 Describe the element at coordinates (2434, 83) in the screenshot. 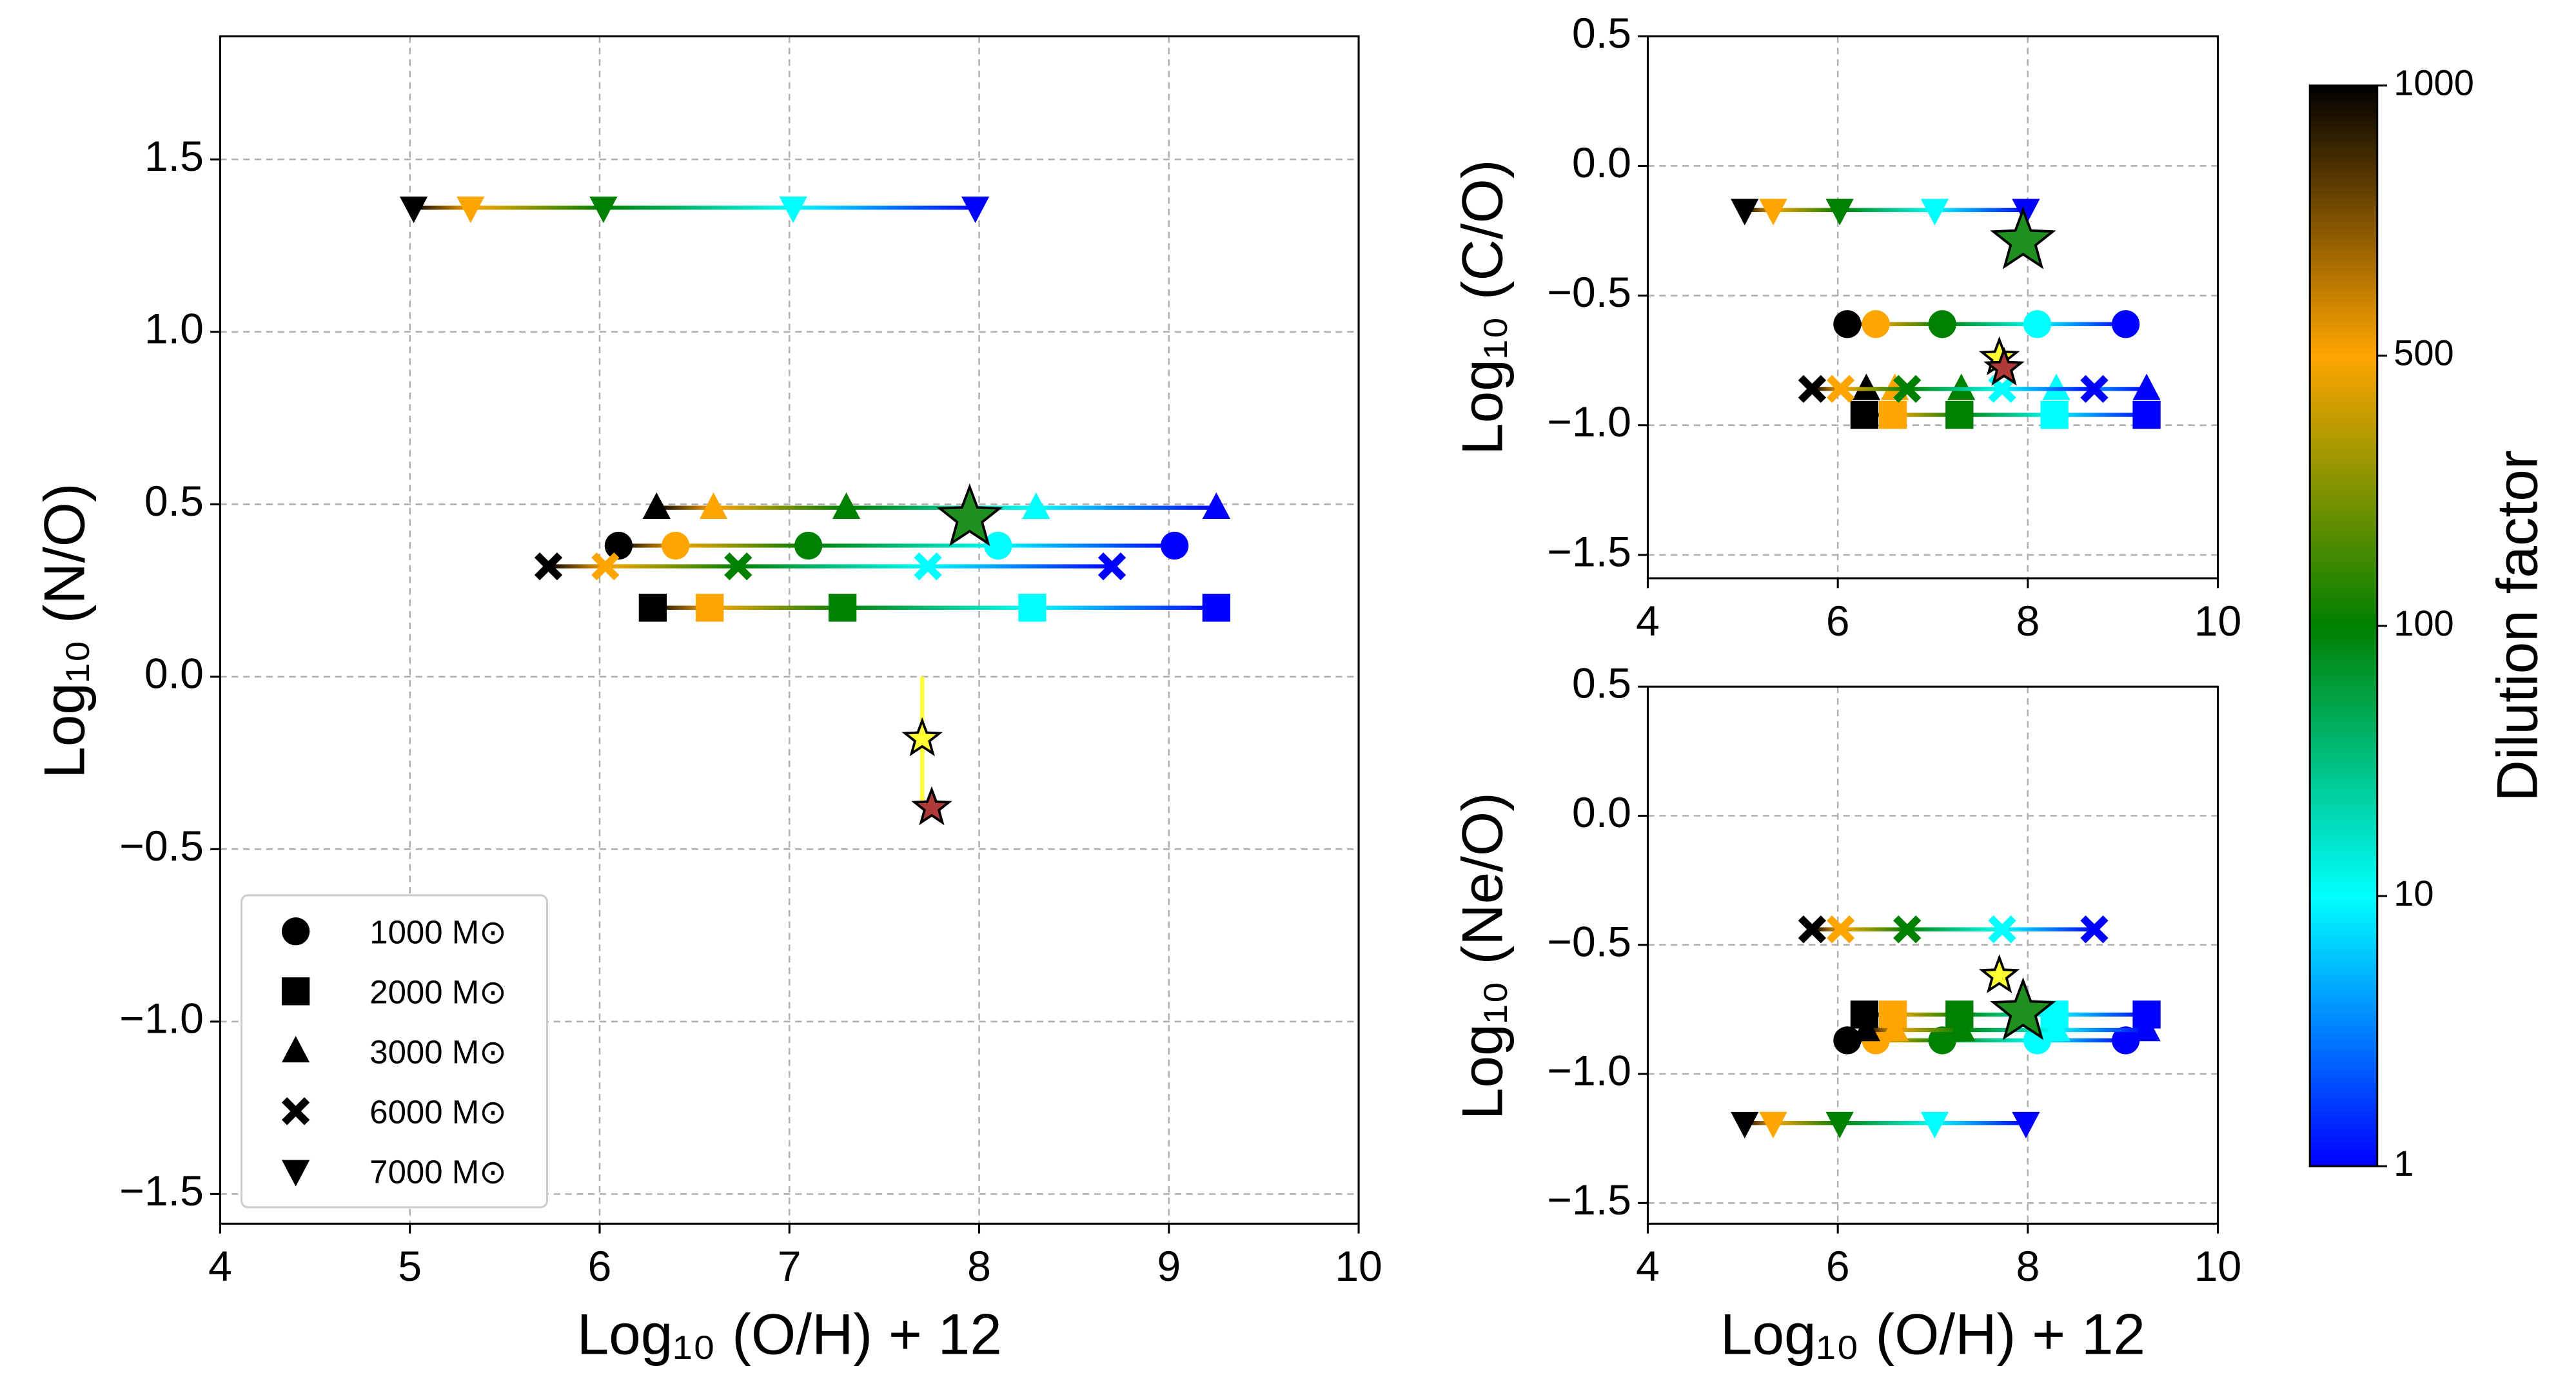

I see `colorbar-tick-label: 1000` at that location.